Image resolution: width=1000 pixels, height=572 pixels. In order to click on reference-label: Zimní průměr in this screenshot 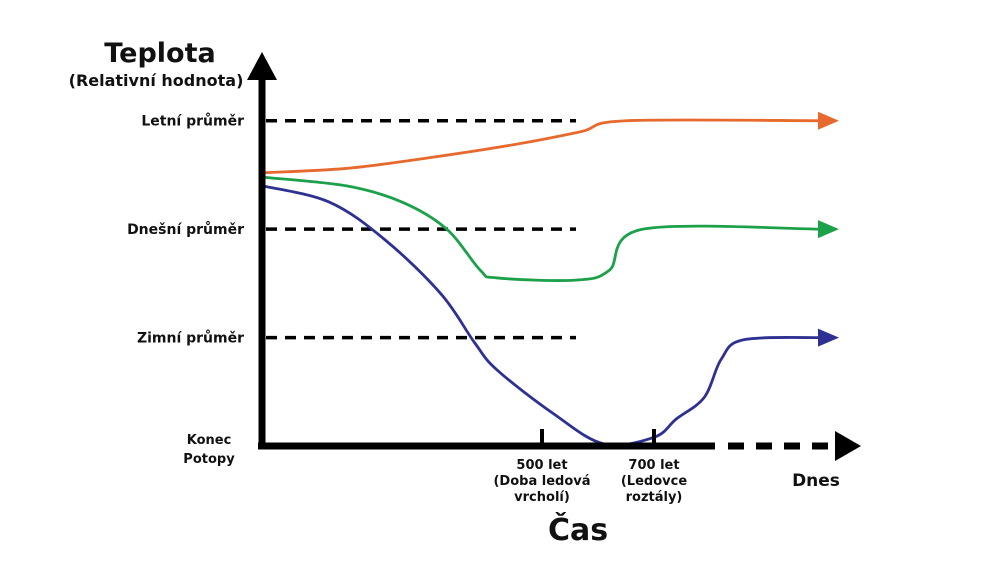, I will do `click(190, 338)`.